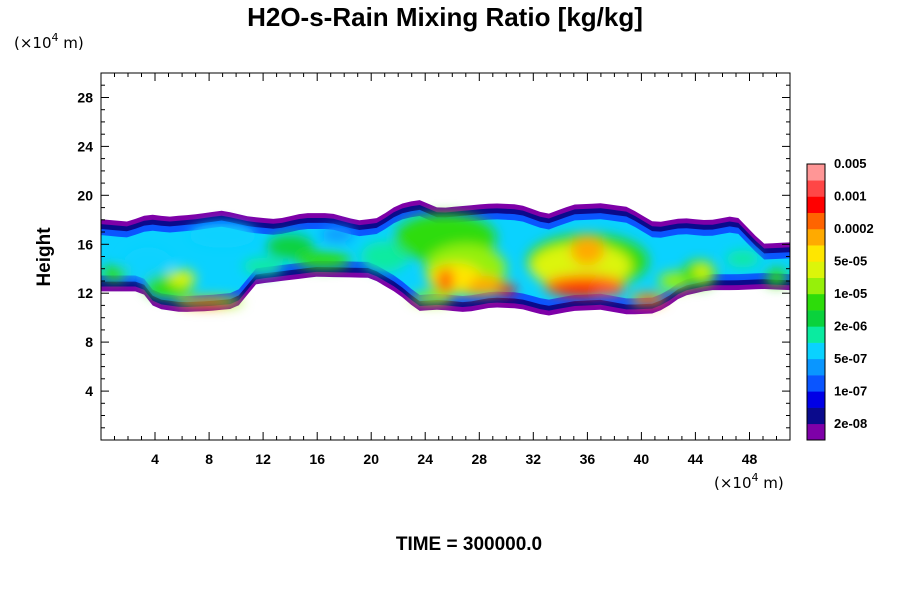  I want to click on x-unit-base: (×10, so click(733, 483).